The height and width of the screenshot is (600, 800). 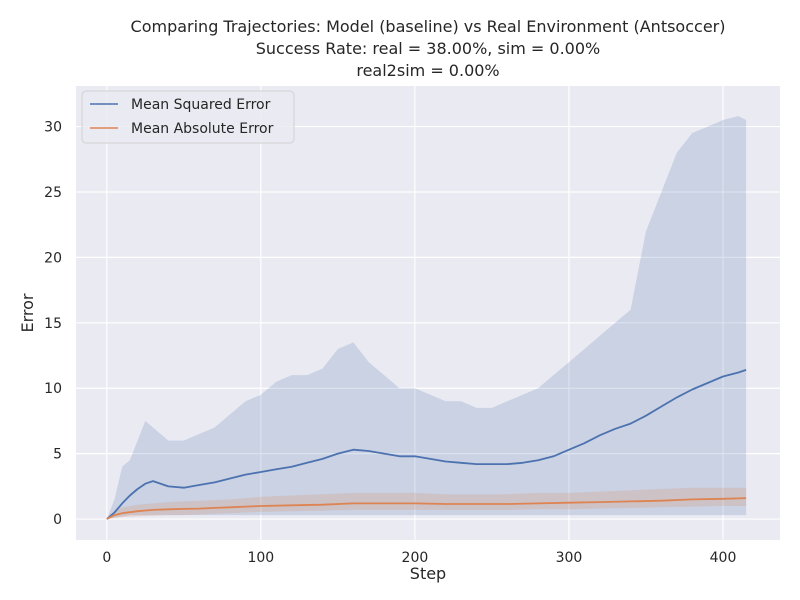 I want to click on y-tick-label: 30, so click(x=53, y=128).